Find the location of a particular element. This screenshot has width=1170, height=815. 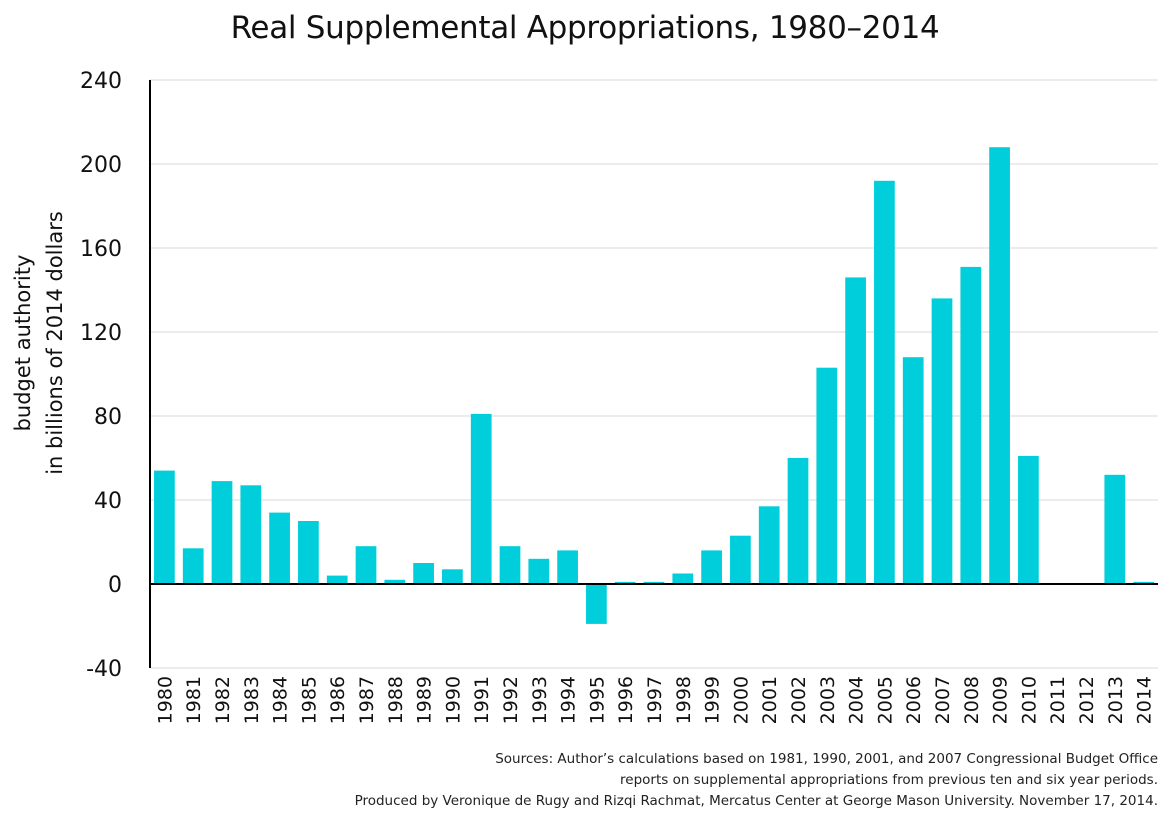

x-tick-label: 1991 is located at coordinates (482, 700).